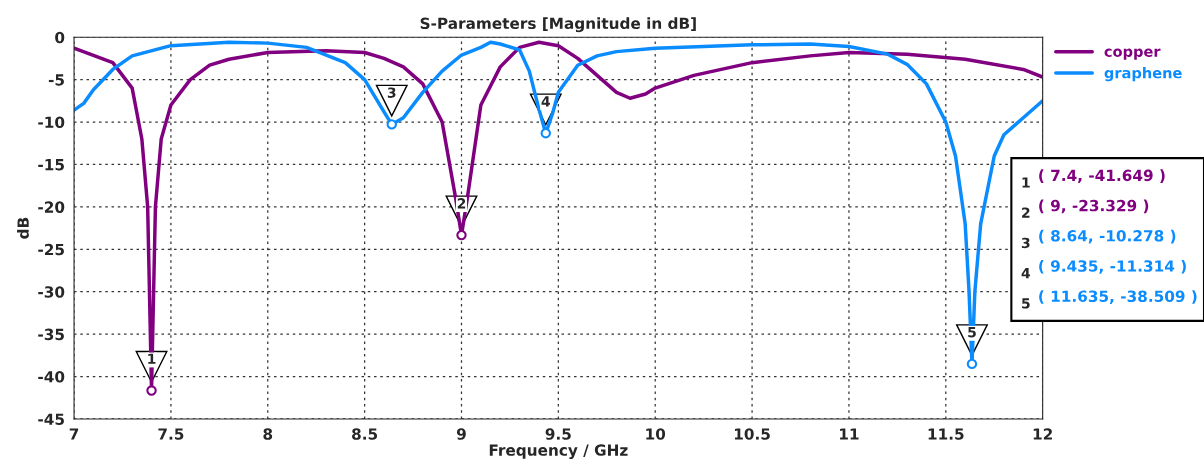 The image size is (1204, 465). What do you see at coordinates (545, 101) in the screenshot?
I see `annotation: 4` at bounding box center [545, 101].